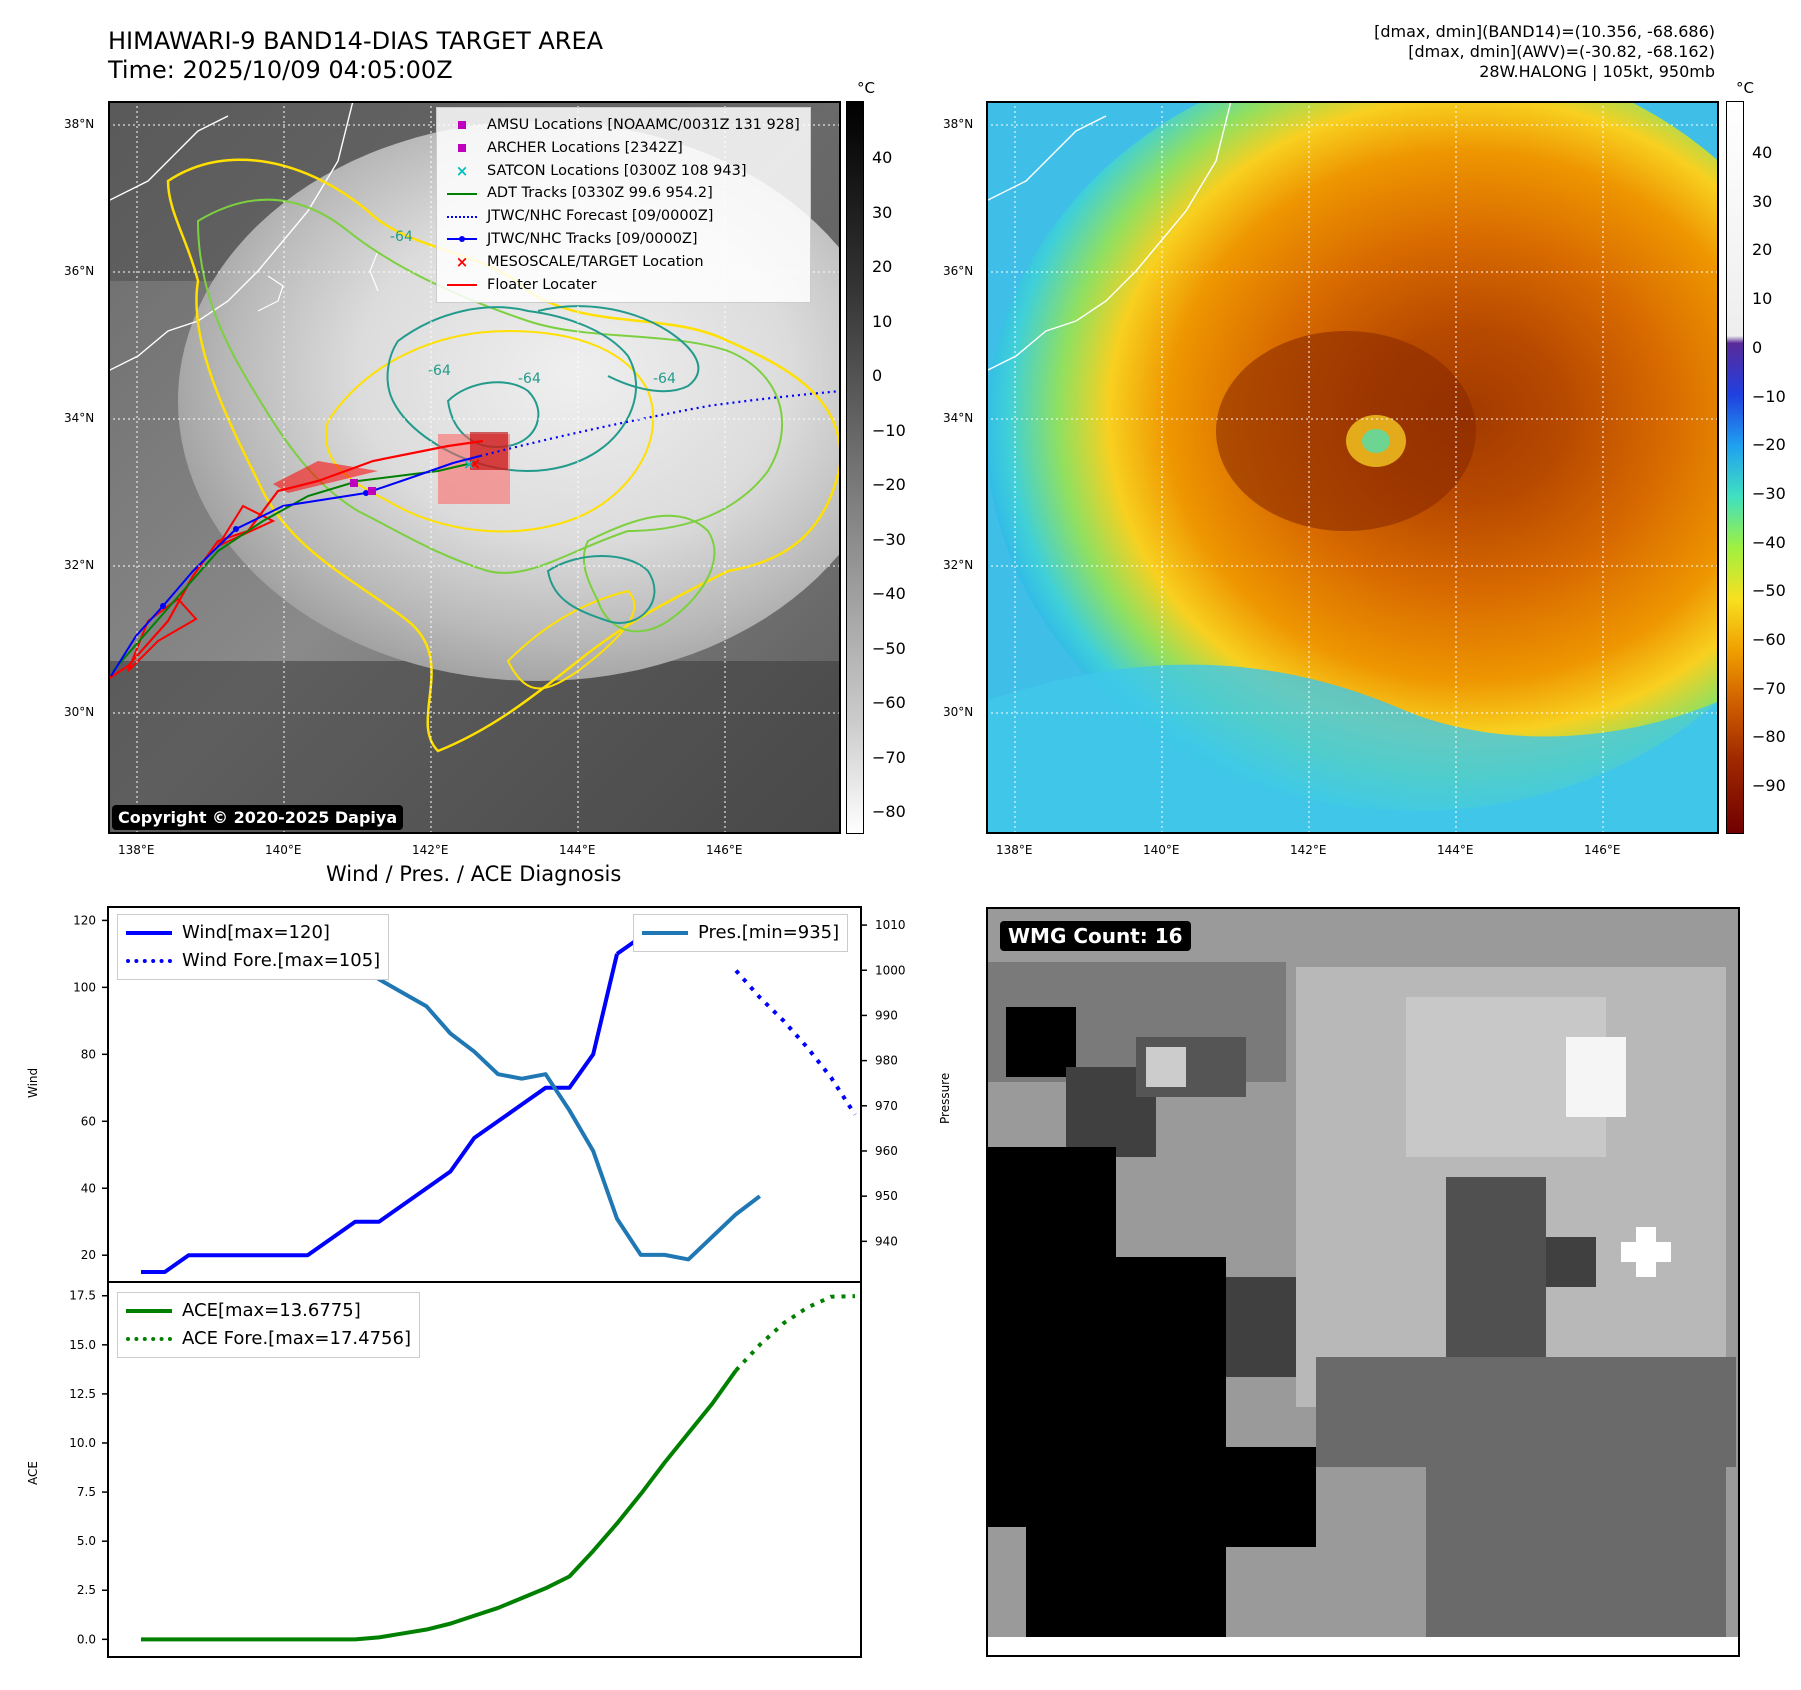 This screenshot has width=1801, height=1690. What do you see at coordinates (886, 1151) in the screenshot?
I see `pressure-tick-label: 960` at bounding box center [886, 1151].